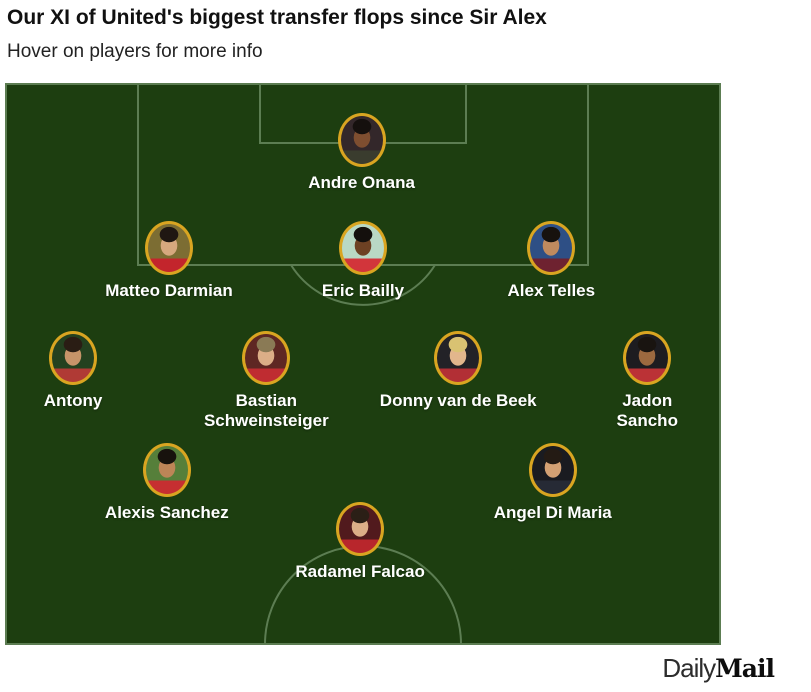 Image resolution: width=811 pixels, height=692 pixels. I want to click on player-name-label: Angel Di Maria, so click(553, 513).